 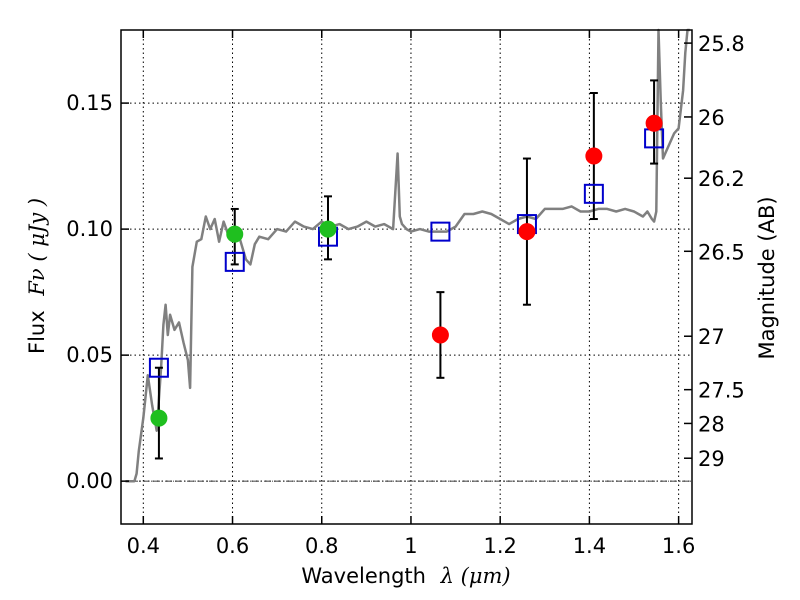 I want to click on x-tick-label-6: 1.6, so click(x=678, y=546).